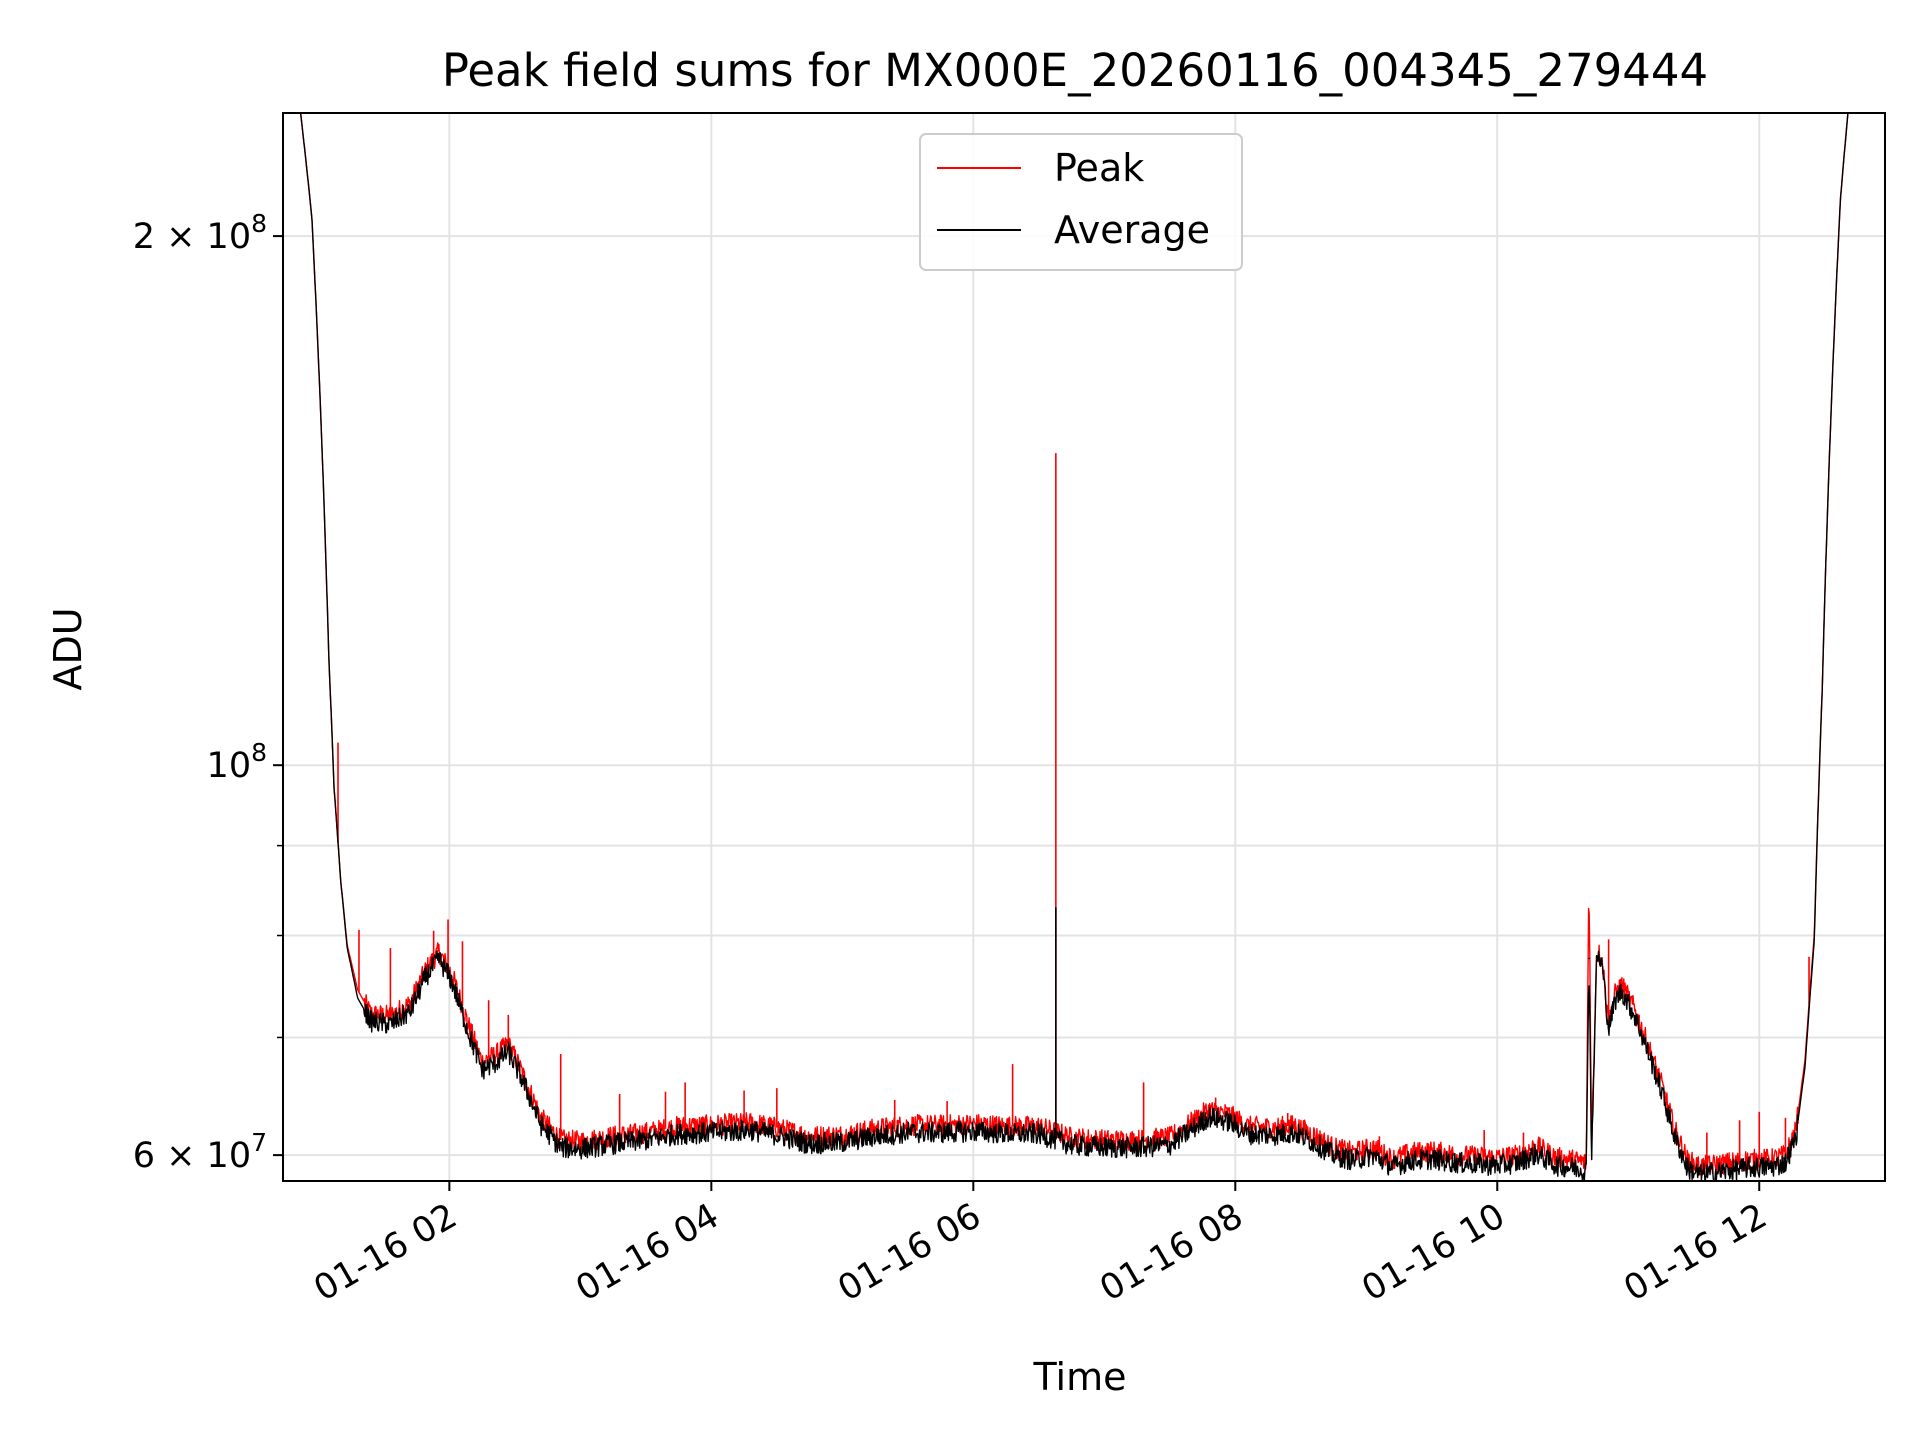 The height and width of the screenshot is (1440, 1920). I want to click on y-tick-label: 2 × 108, so click(200, 233).